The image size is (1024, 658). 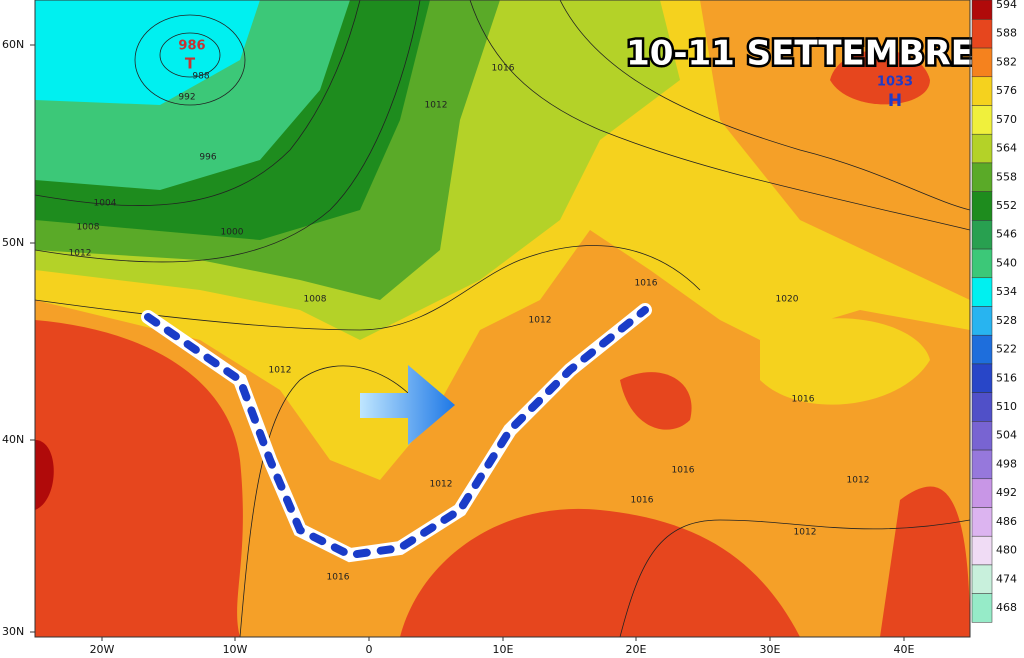 What do you see at coordinates (1006, 262) in the screenshot?
I see `colorbar-label: 540` at bounding box center [1006, 262].